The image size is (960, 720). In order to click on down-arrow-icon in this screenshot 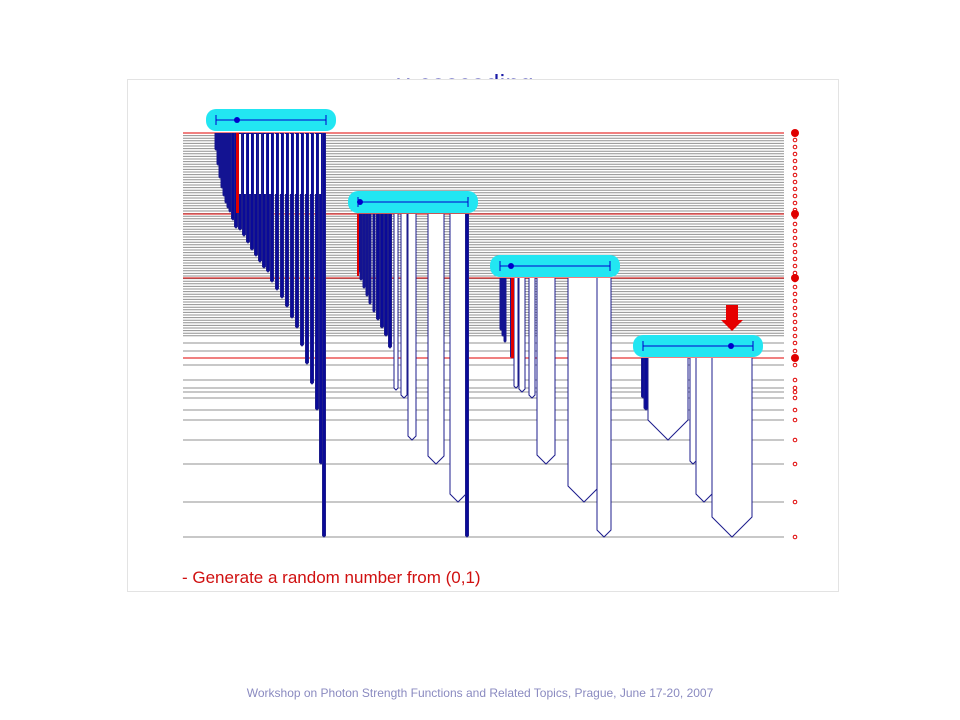, I will do `click(732, 318)`.